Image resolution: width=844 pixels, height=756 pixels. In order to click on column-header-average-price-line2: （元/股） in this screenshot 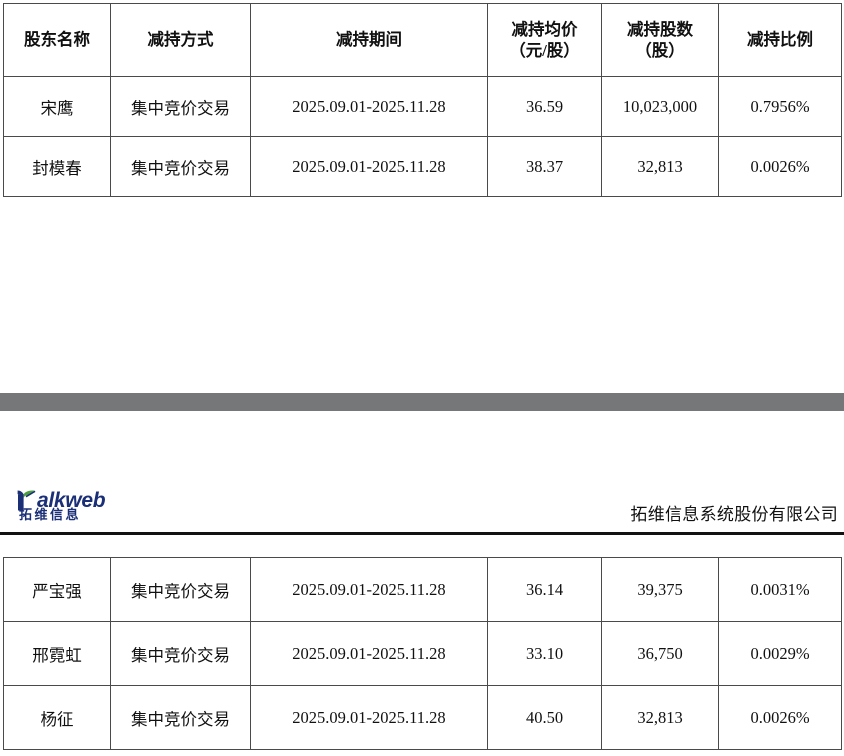, I will do `click(544, 50)`.